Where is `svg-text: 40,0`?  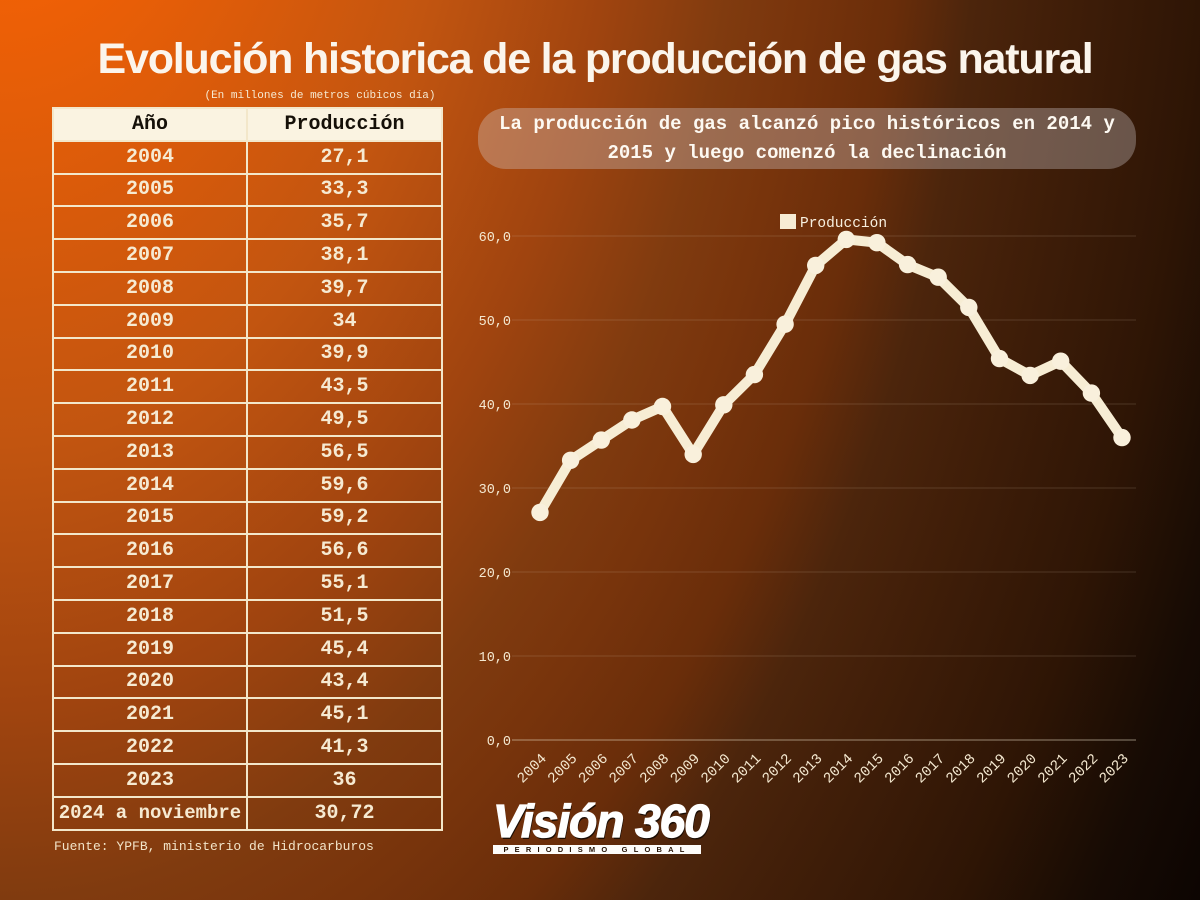
svg-text: 40,0 is located at coordinates (495, 406).